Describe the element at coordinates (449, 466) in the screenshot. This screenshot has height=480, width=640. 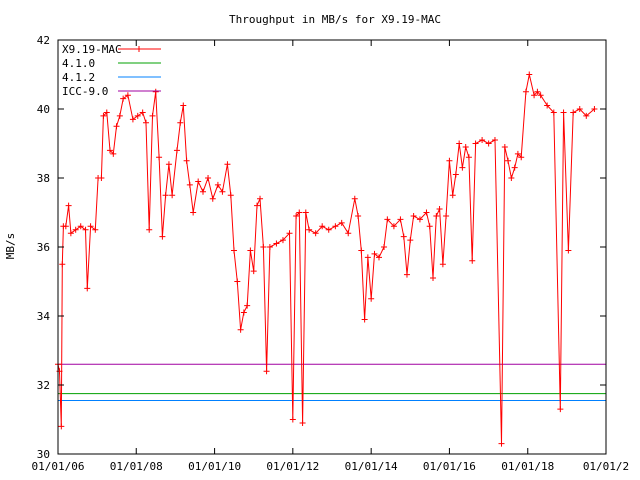
I see `x-tick-label: 01/01/16` at that location.